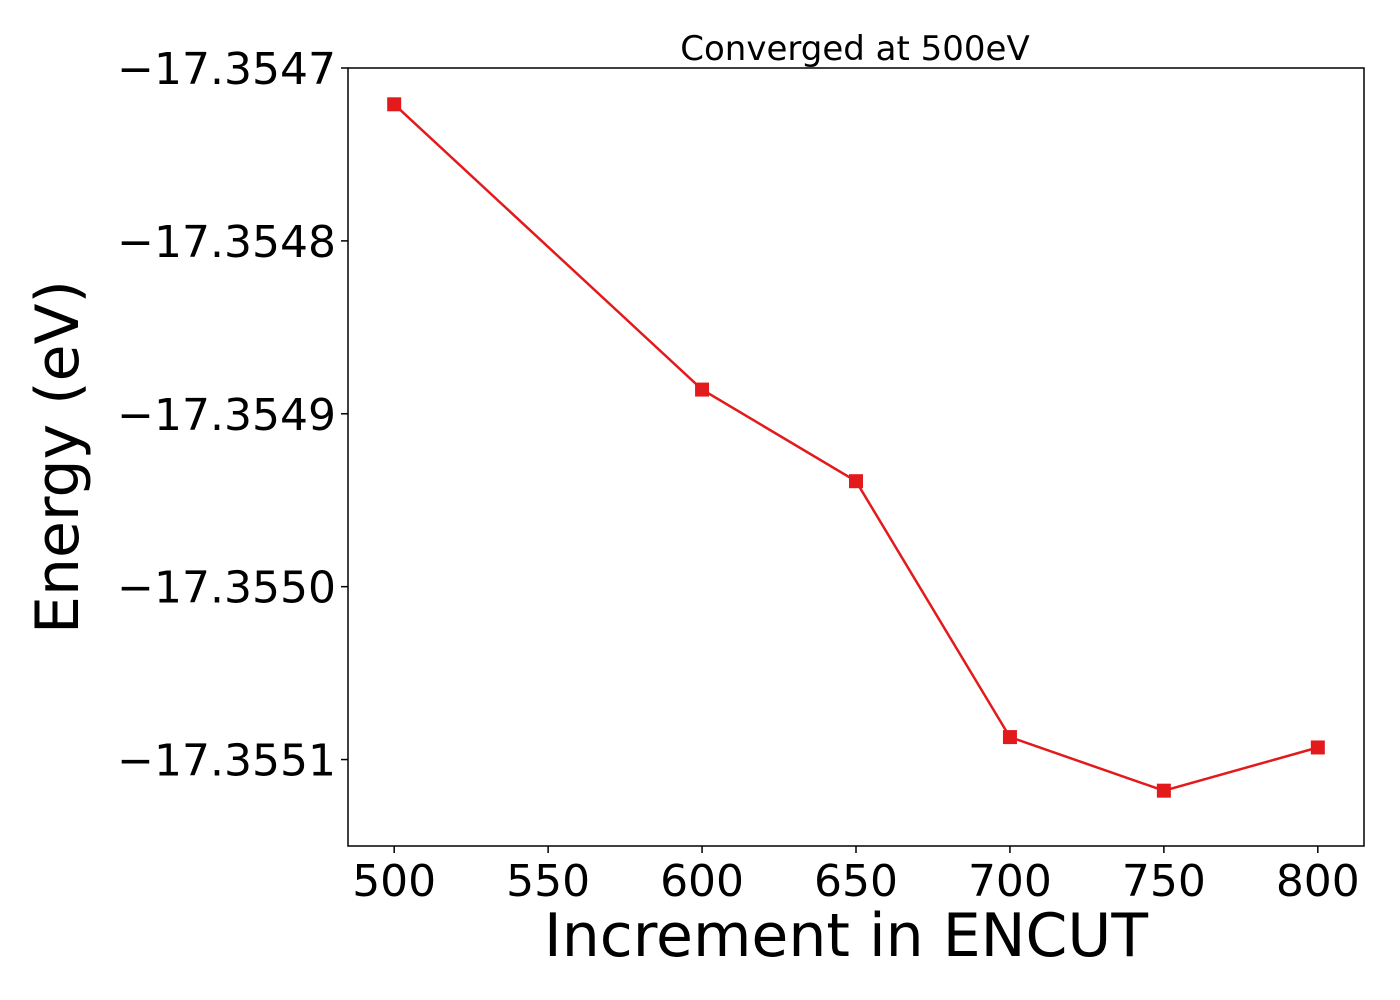 This screenshot has width=1400, height=1000. I want to click on y-tick-label: −17.3550, so click(226, 588).